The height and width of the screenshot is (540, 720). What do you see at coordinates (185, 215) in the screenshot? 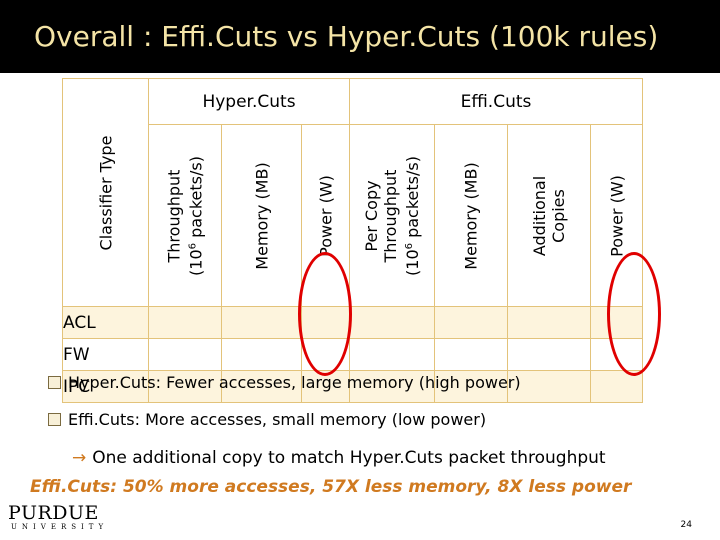
I see `column-header-hc-throughput: Throughput (106 packets/s)` at bounding box center [185, 215].